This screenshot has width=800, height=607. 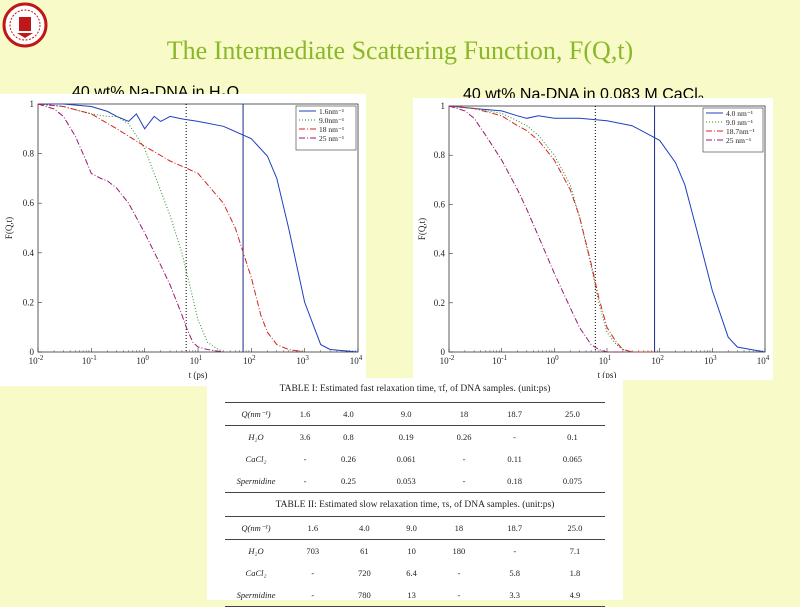 What do you see at coordinates (574, 528) in the screenshot?
I see `table2-header-cell: 25.0` at bounding box center [574, 528].